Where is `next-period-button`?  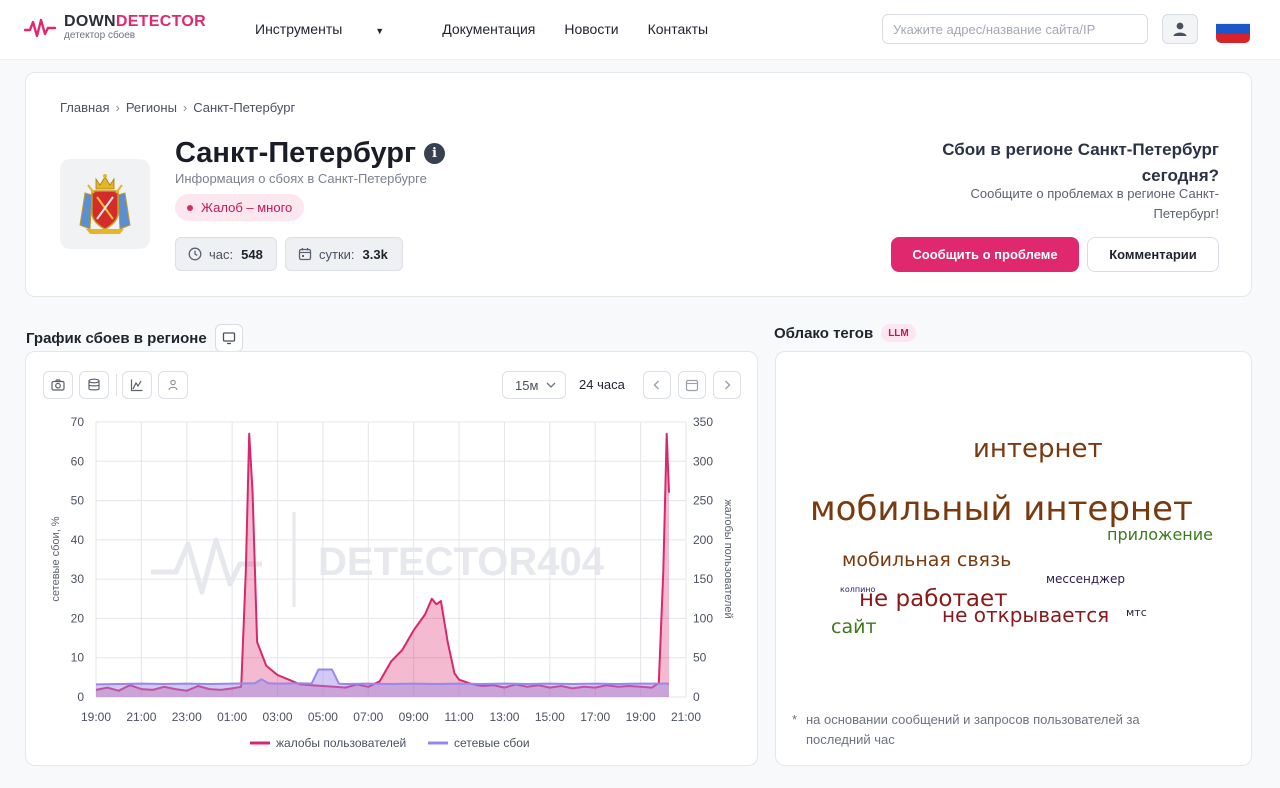
next-period-button is located at coordinates (727, 385).